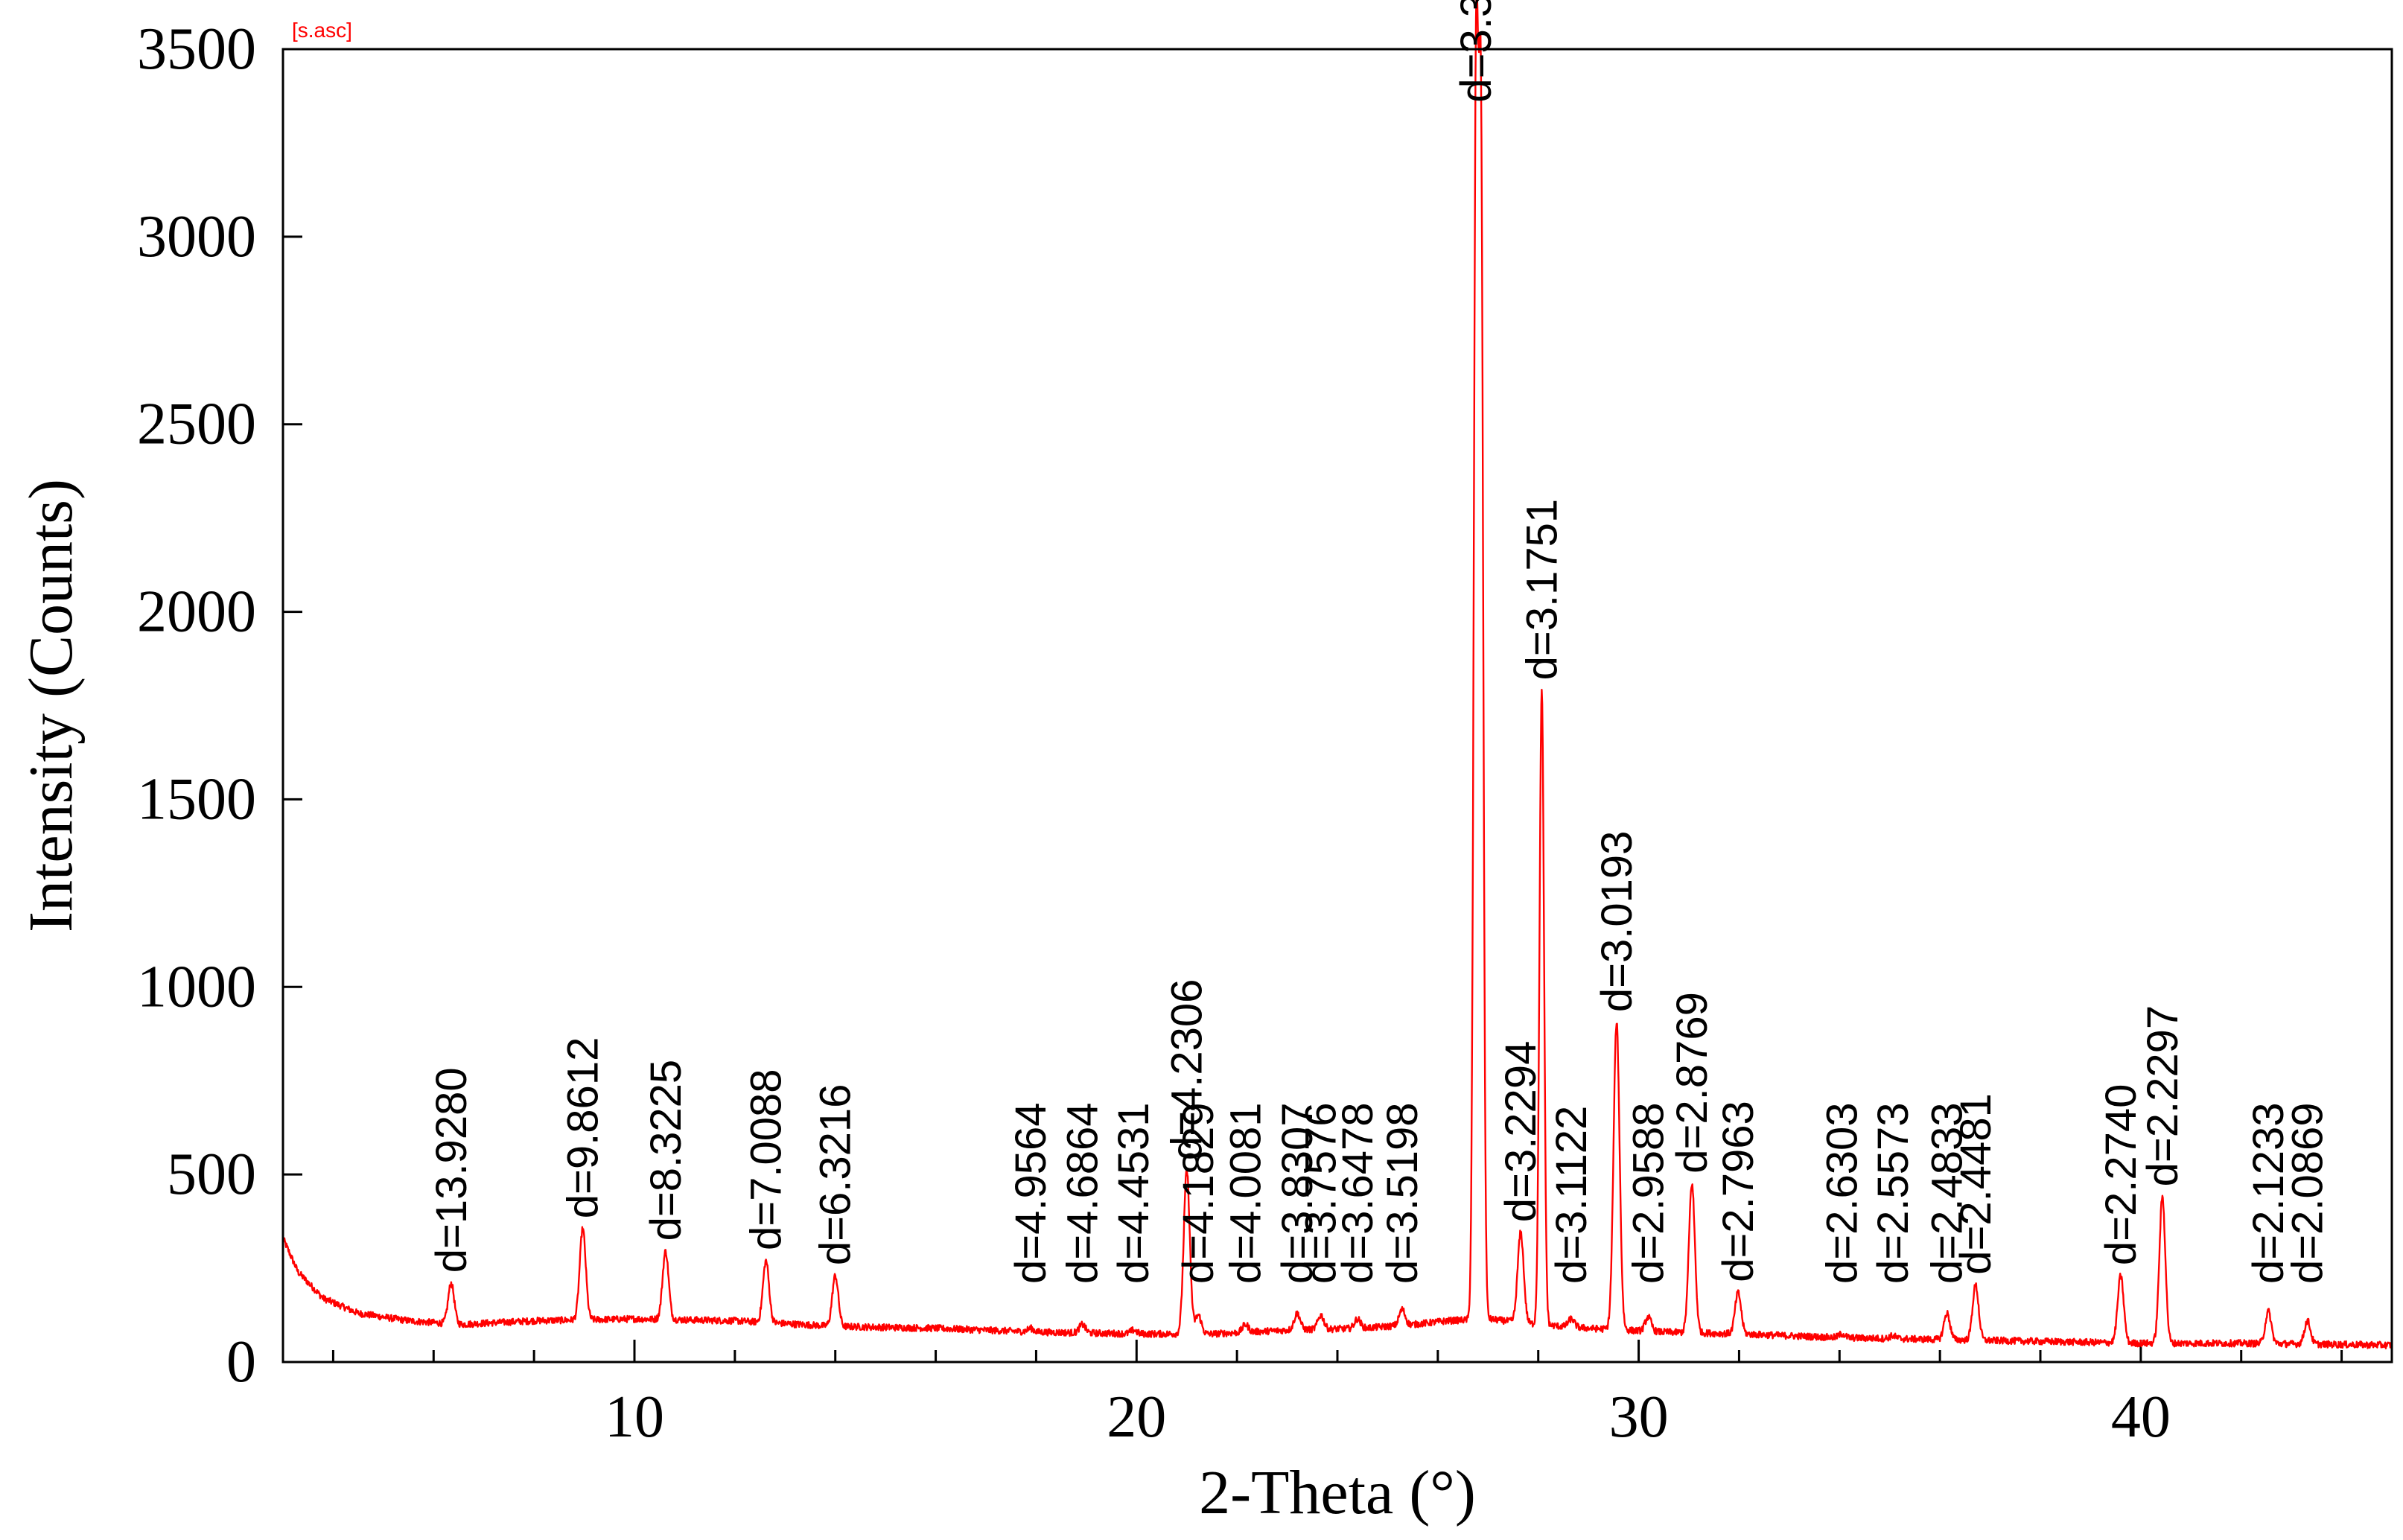 Image resolution: width=2403 pixels, height=1540 pixels. What do you see at coordinates (1692, 1083) in the screenshot?
I see `peak-label: d=2.8769` at bounding box center [1692, 1083].